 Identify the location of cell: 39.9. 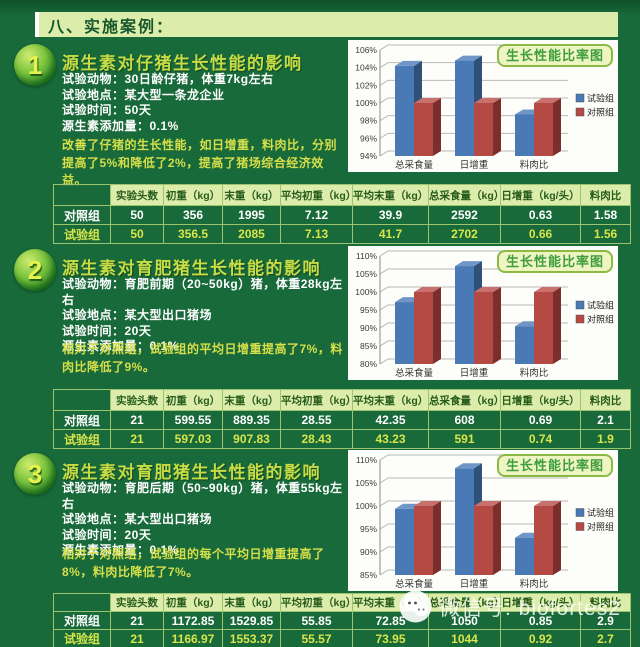
(390, 215).